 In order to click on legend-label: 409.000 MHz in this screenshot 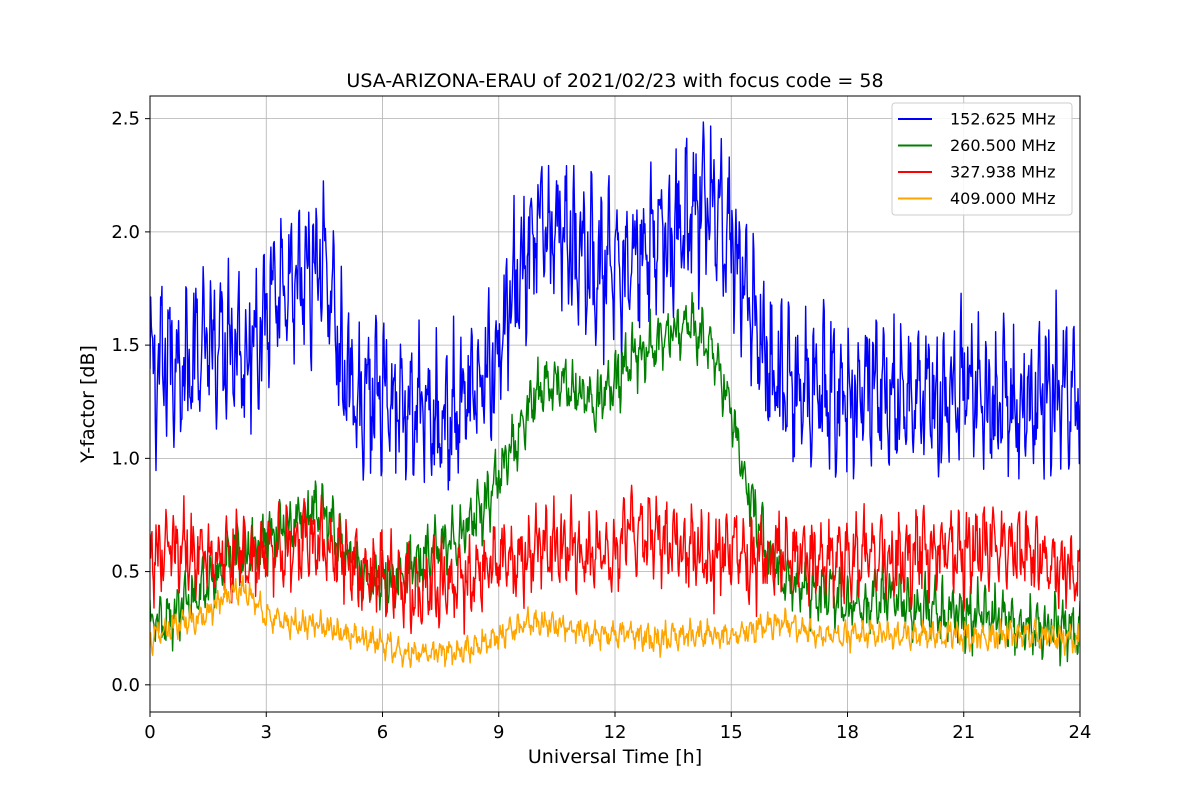, I will do `click(1002, 198)`.